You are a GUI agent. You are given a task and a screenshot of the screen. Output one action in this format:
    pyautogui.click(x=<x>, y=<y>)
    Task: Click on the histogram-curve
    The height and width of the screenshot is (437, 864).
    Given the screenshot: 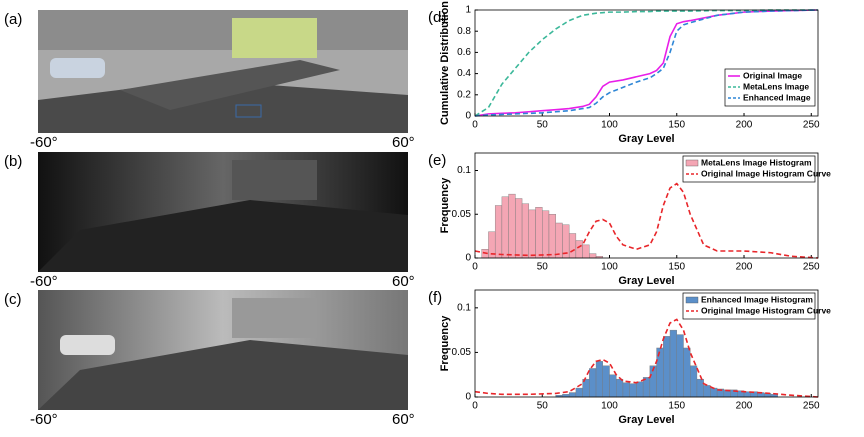 What is the action you would take?
    pyautogui.click(x=646, y=358)
    